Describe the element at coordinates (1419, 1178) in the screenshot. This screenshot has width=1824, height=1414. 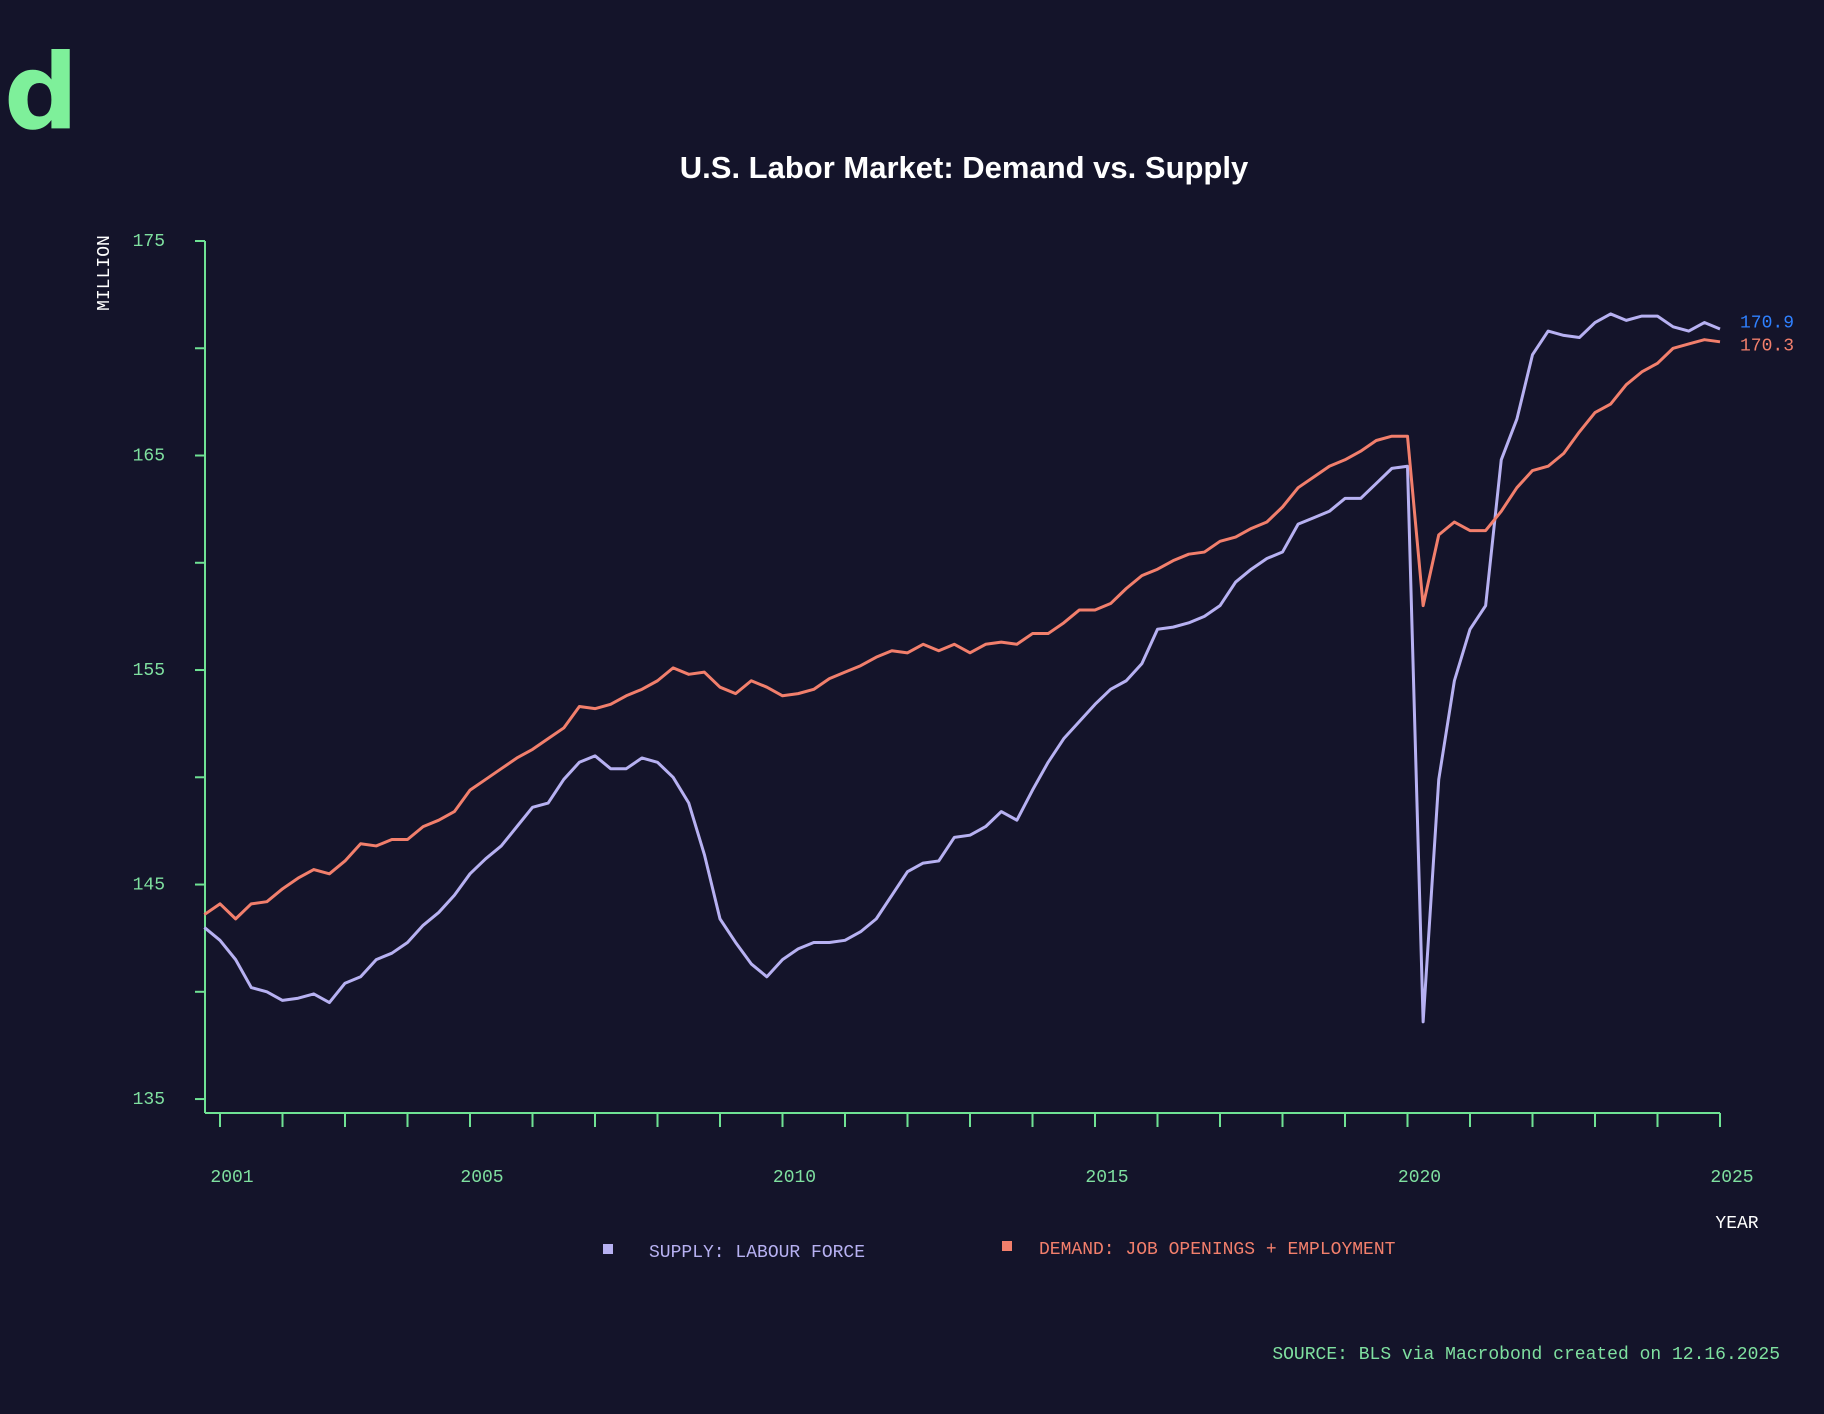
I see `x-tick-label: 2020` at that location.